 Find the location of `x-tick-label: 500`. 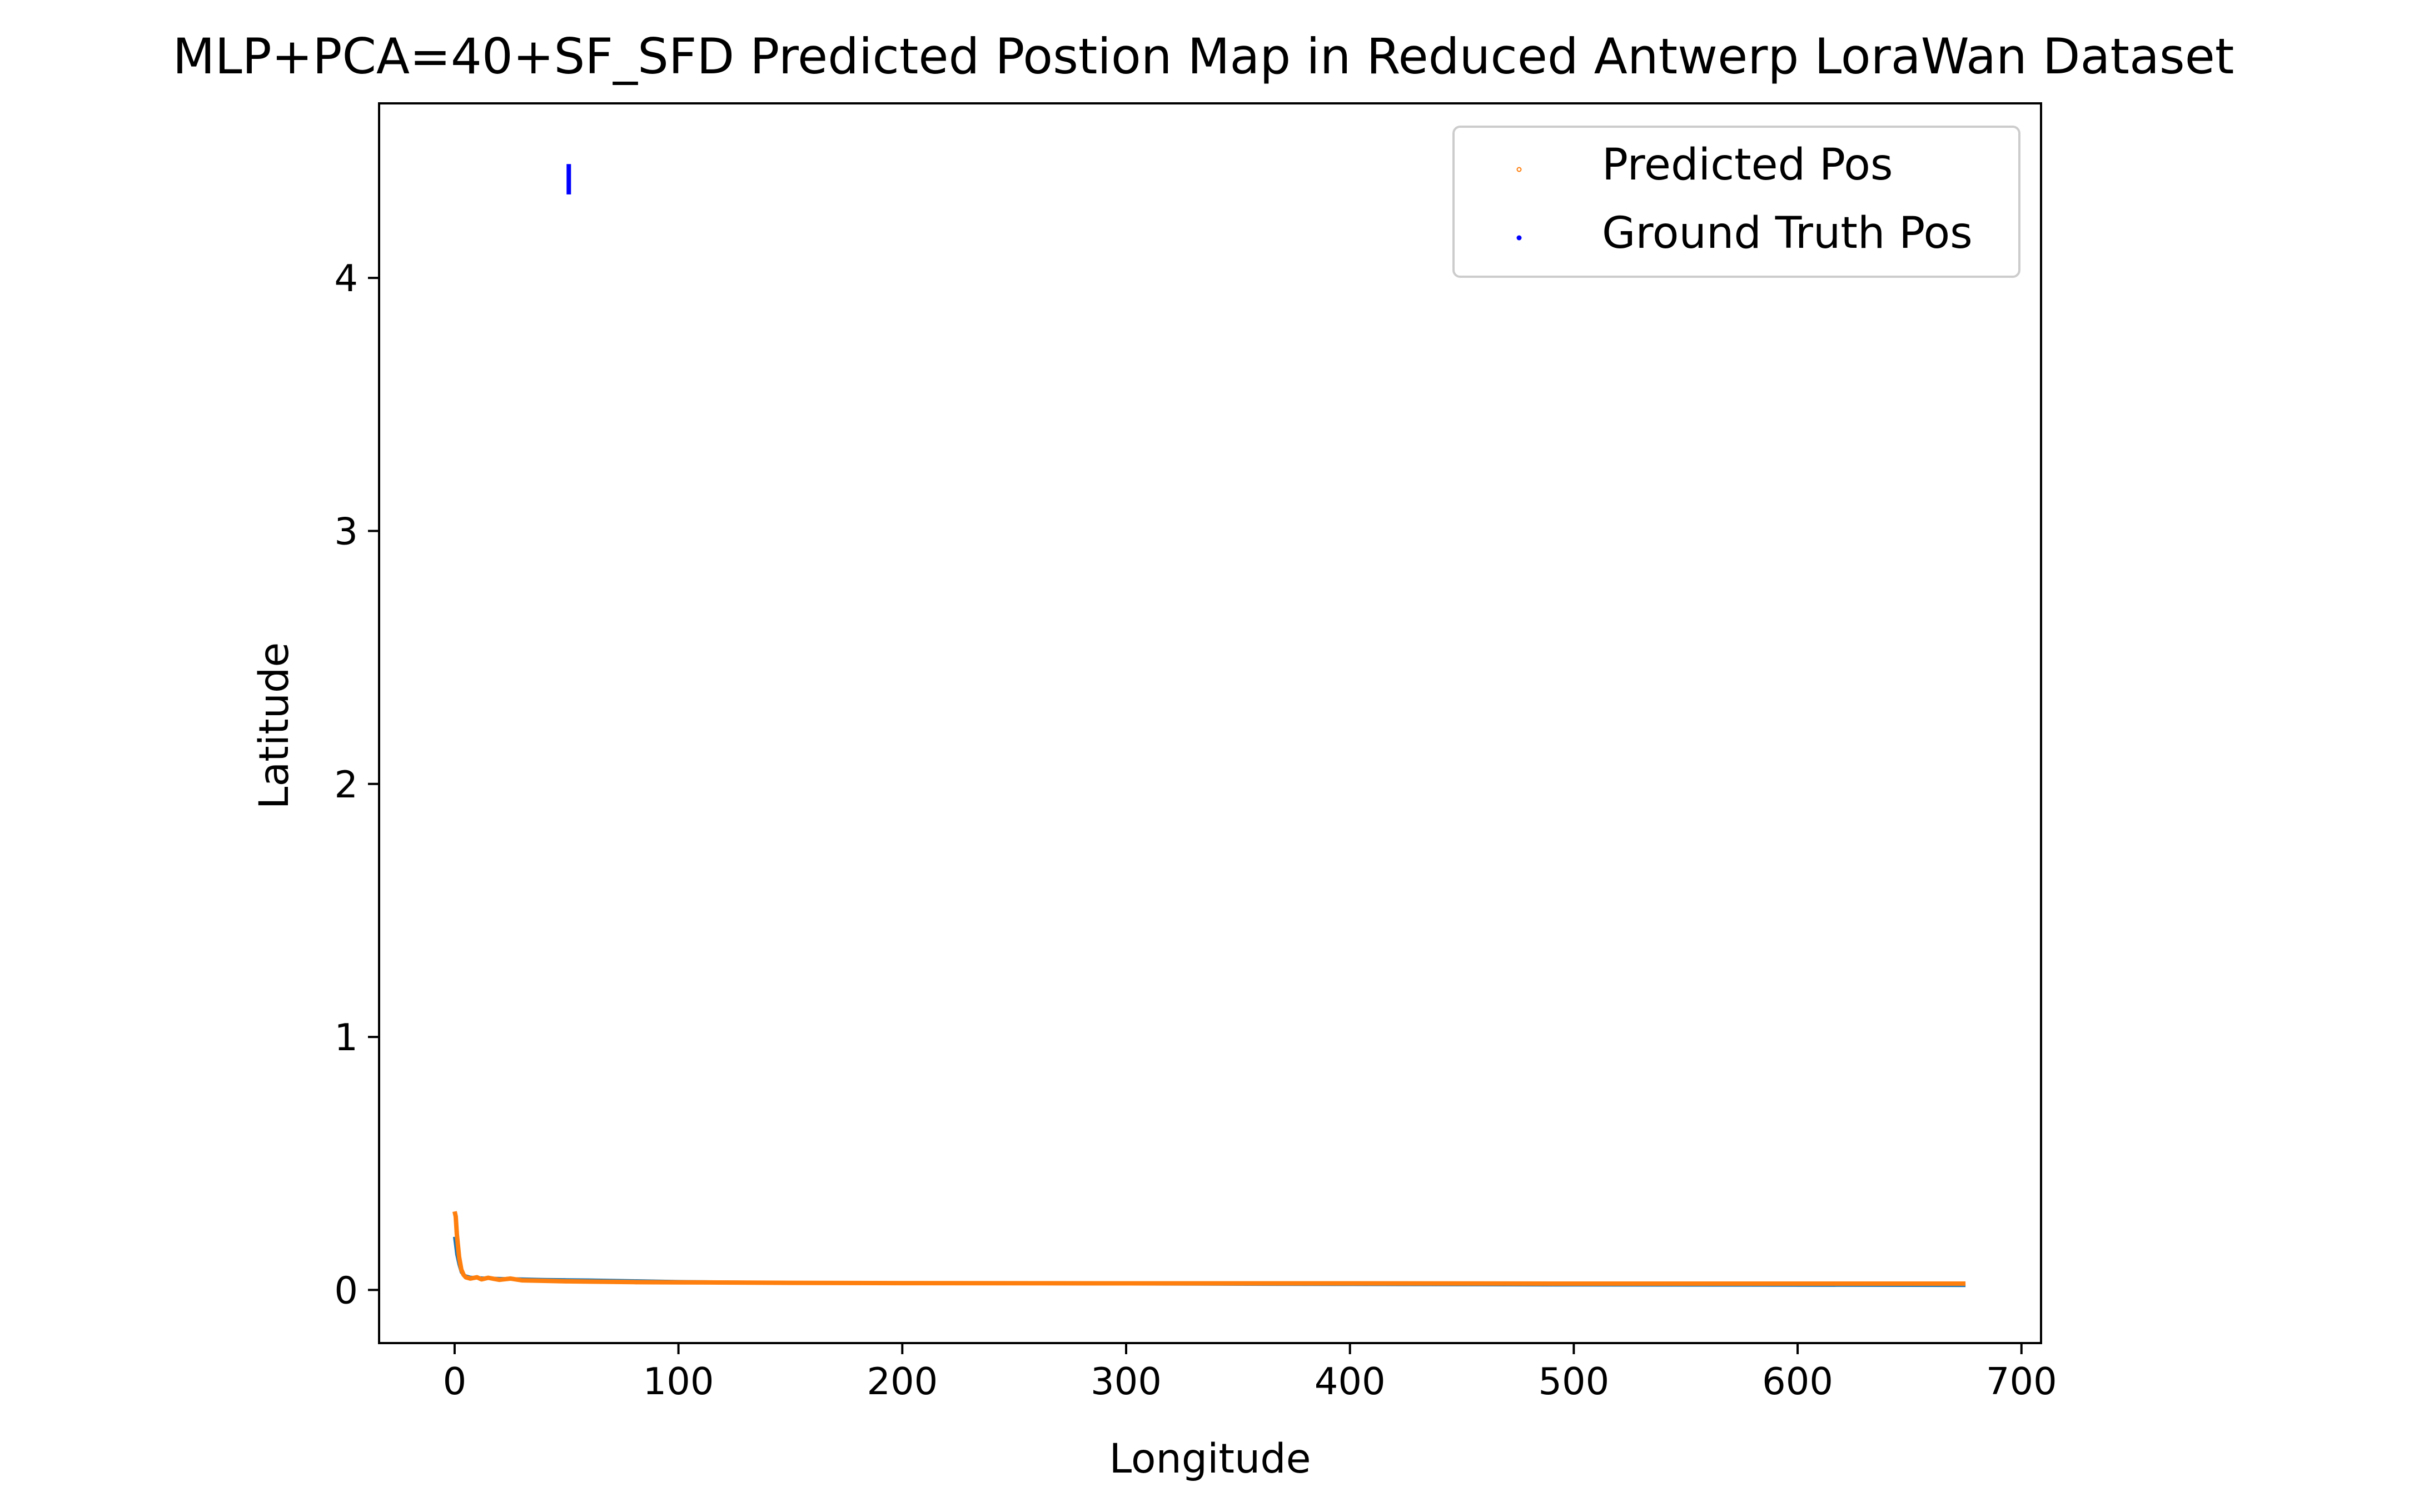

x-tick-label: 500 is located at coordinates (1573, 1381).